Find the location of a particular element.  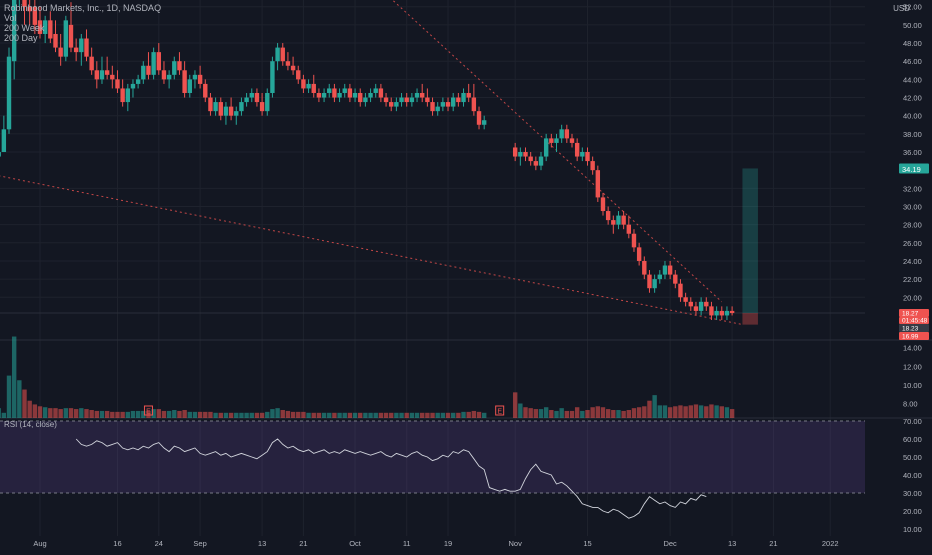

price-tick-label: 28.00 is located at coordinates (912, 225).